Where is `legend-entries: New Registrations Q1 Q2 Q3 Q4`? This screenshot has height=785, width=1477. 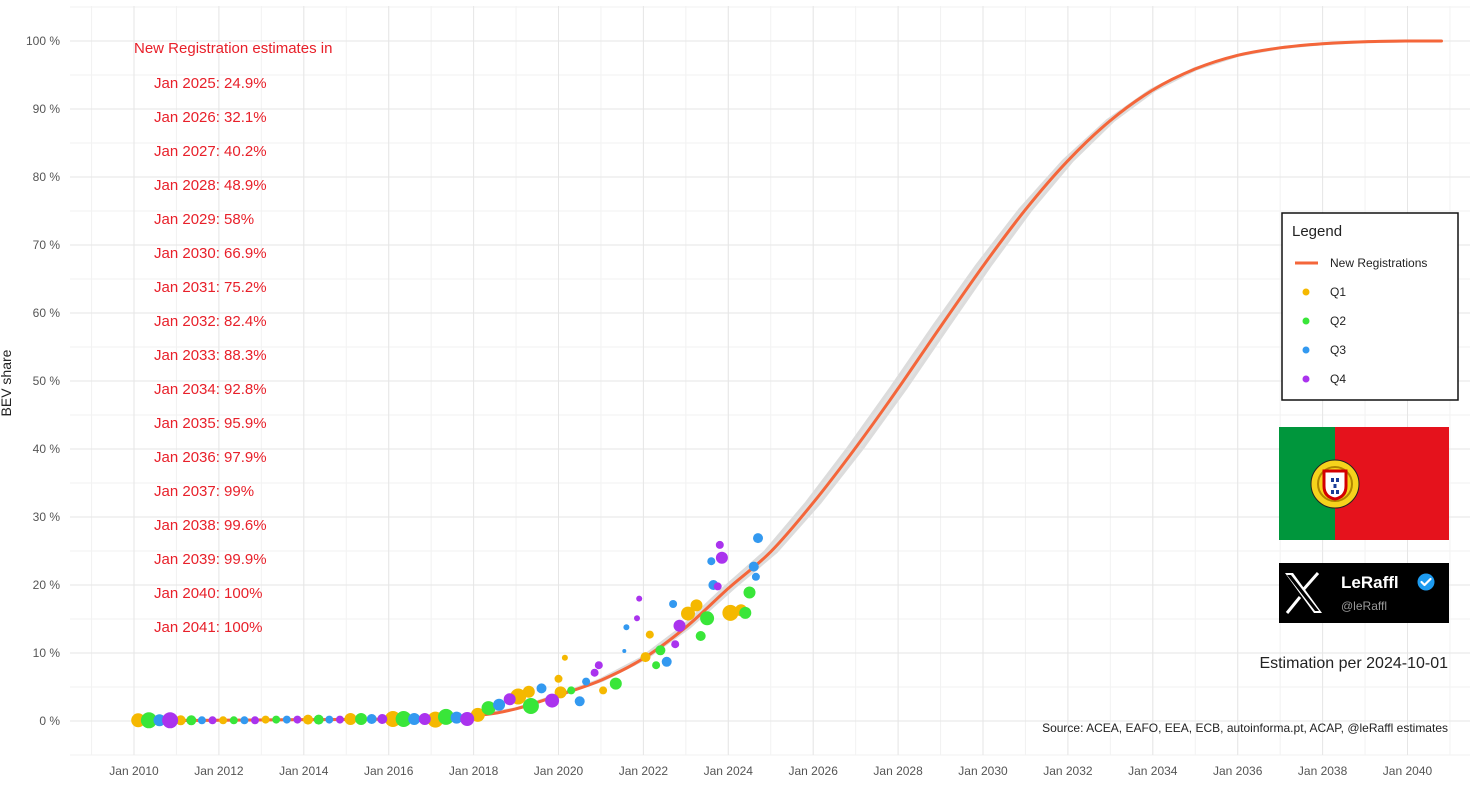
legend-entries: New Registrations Q1 Q2 Q3 Q4 is located at coordinates (1361, 321).